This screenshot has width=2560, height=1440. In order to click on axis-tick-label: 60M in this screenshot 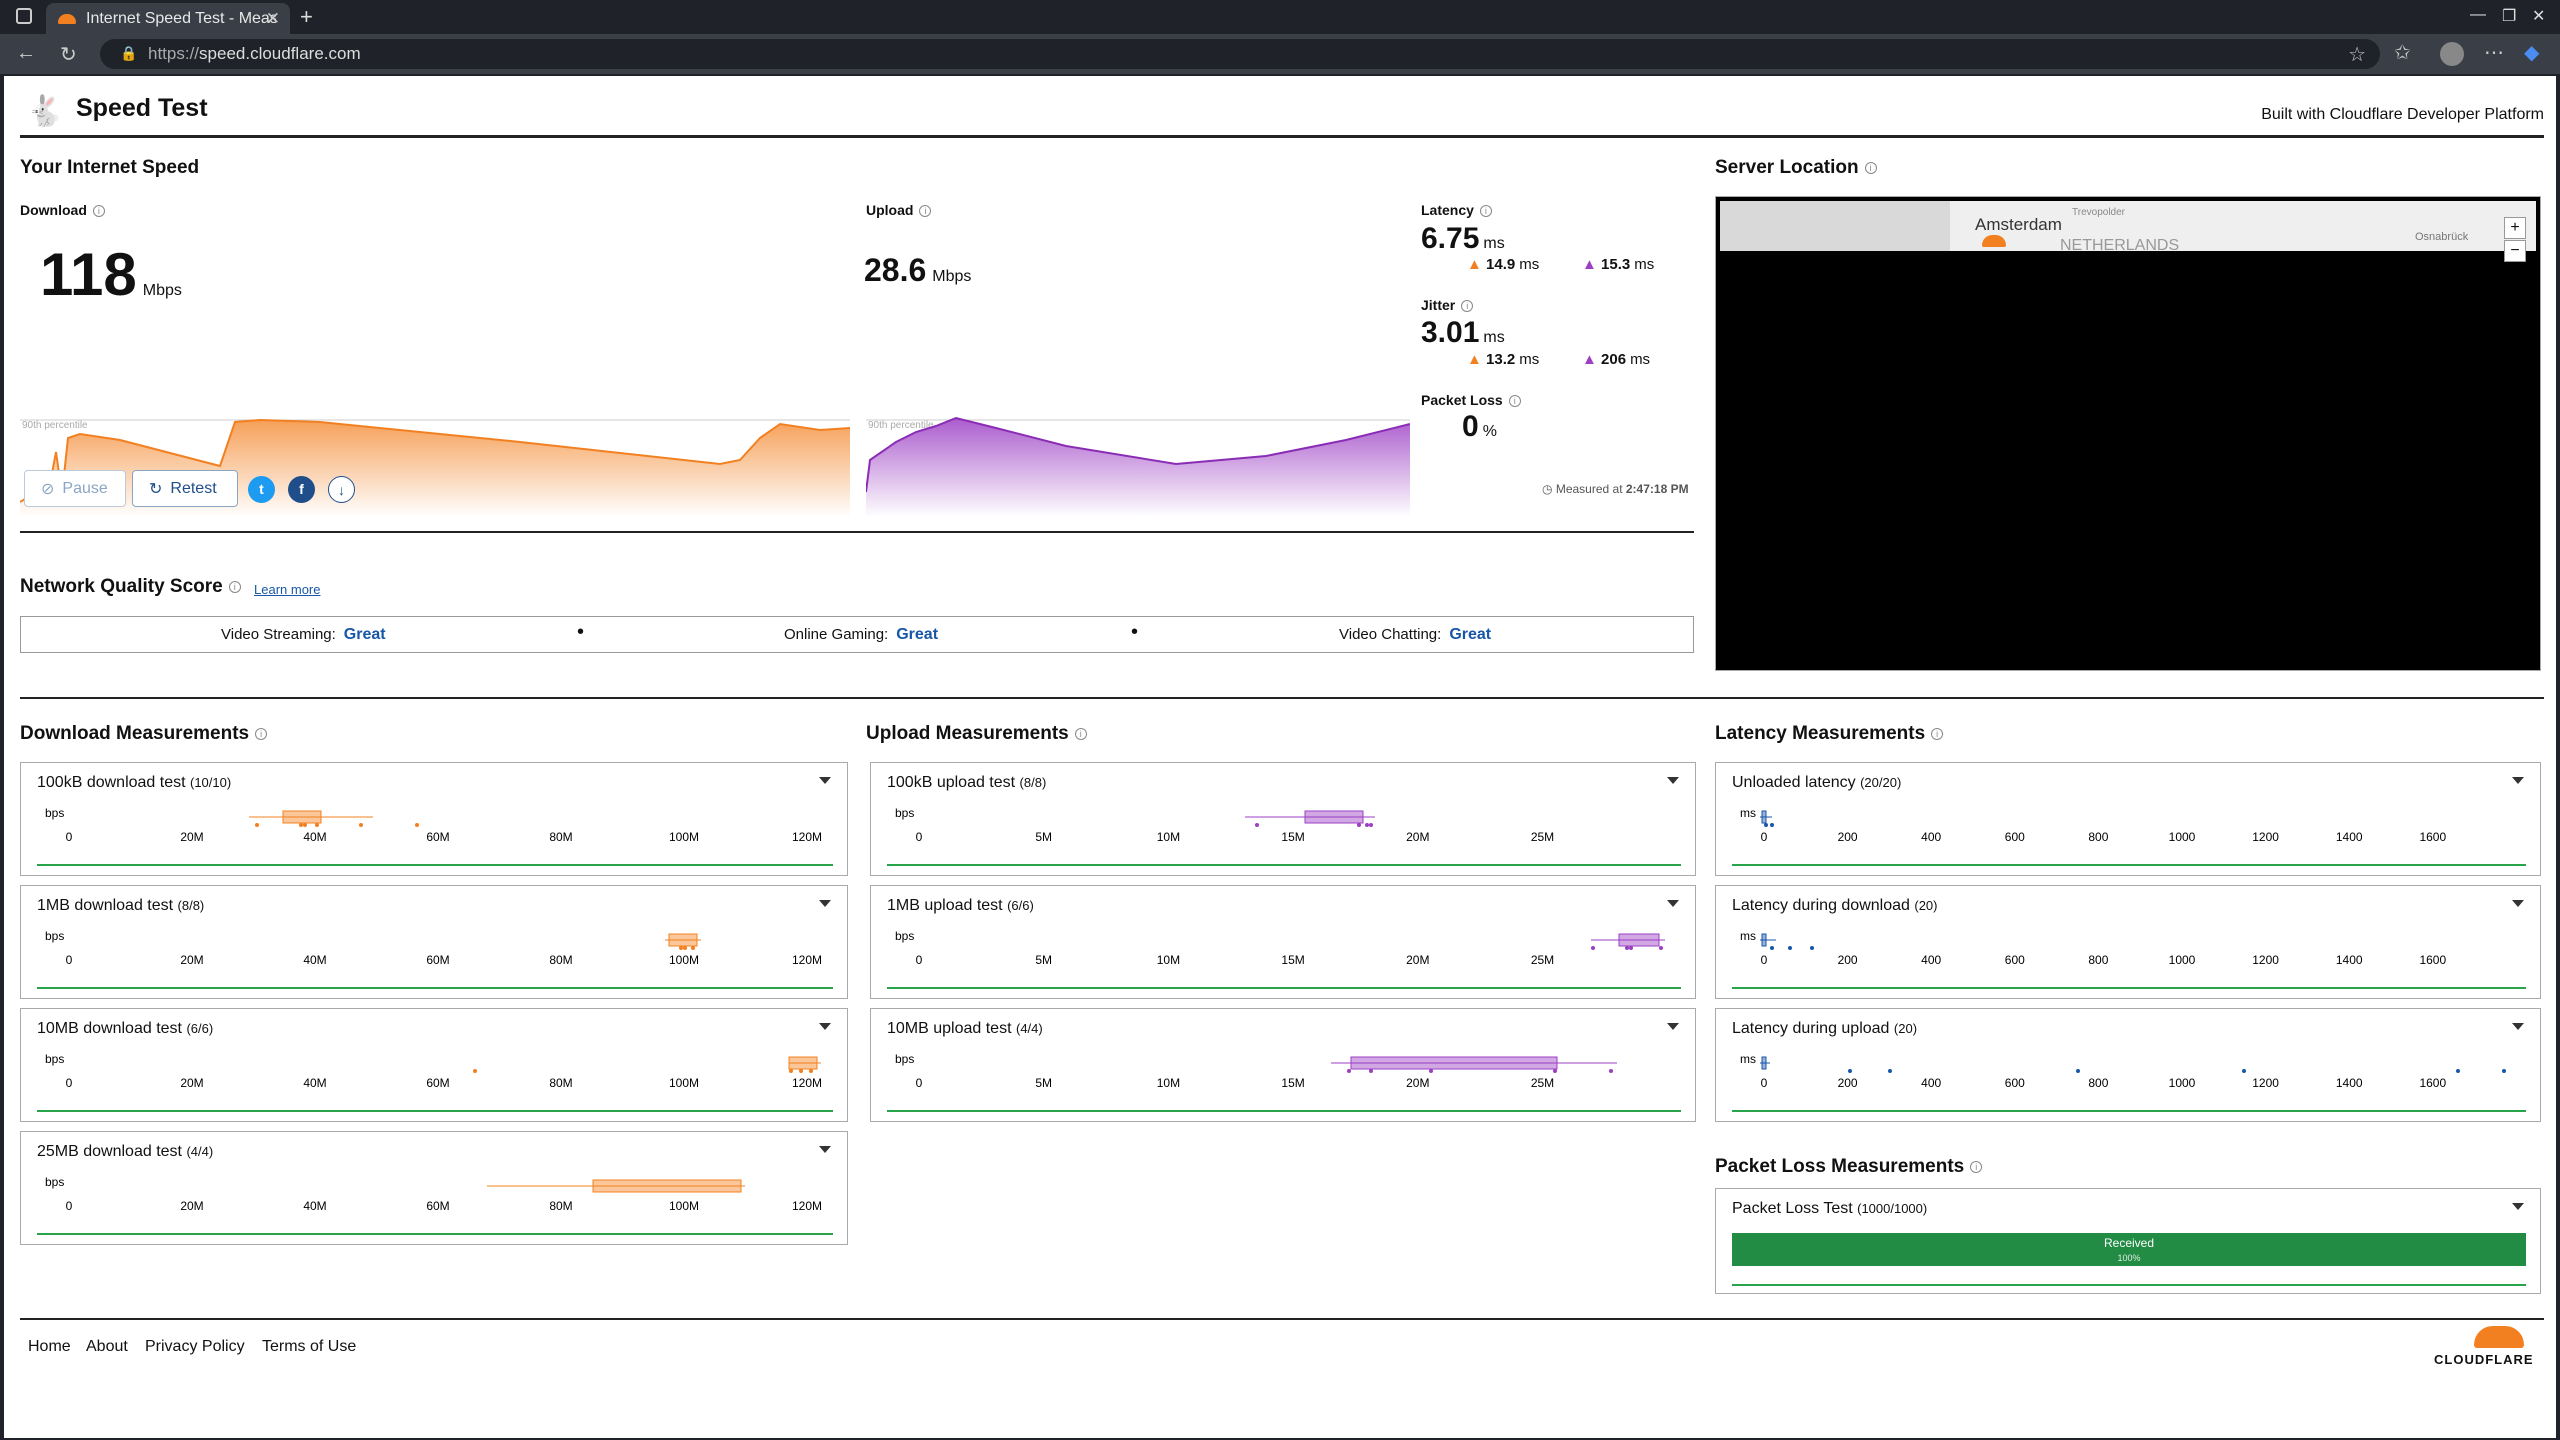, I will do `click(437, 960)`.